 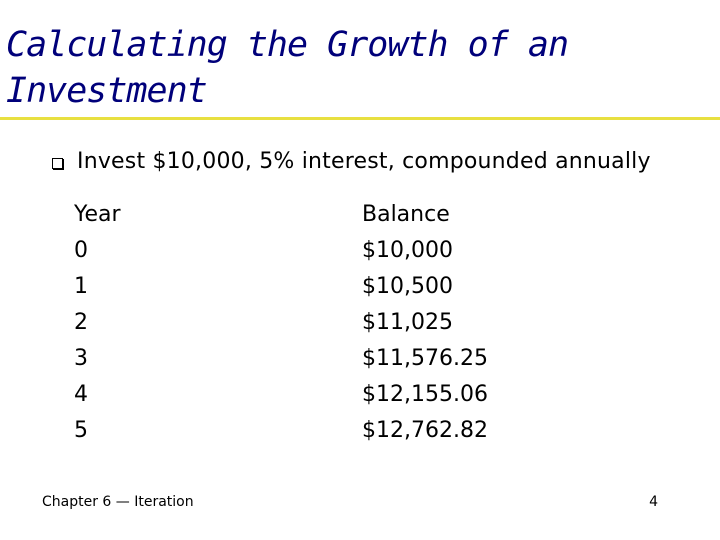 What do you see at coordinates (81, 358) in the screenshot?
I see `year-cell: 3` at bounding box center [81, 358].